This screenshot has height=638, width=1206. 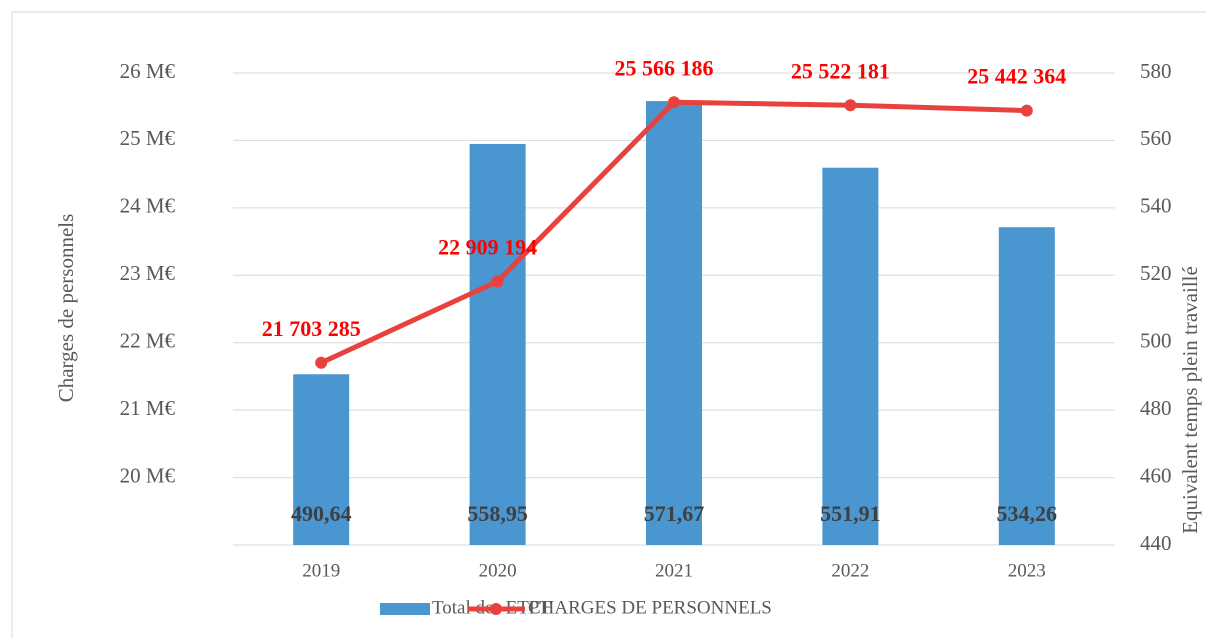 I want to click on y2-tick-label: 560, so click(x=1156, y=138).